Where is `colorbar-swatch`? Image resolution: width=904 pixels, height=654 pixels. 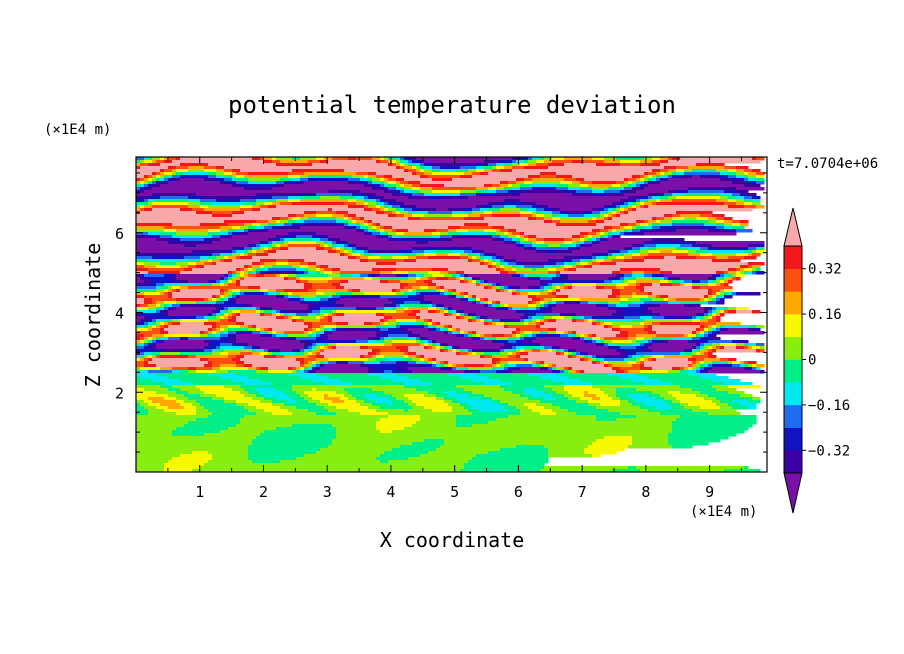
colorbar-swatch is located at coordinates (793, 257).